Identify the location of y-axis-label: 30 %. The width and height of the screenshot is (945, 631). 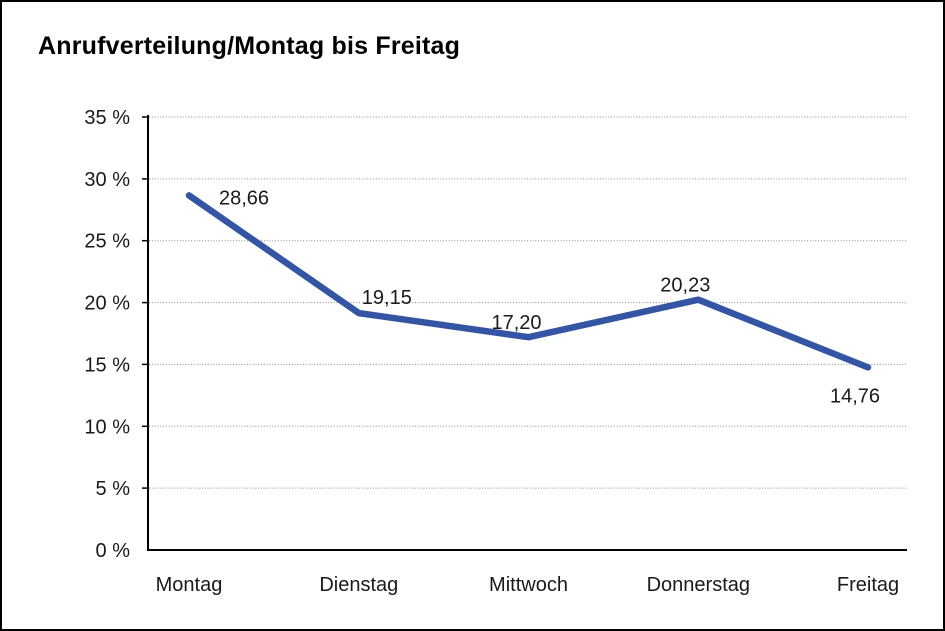
(107, 180).